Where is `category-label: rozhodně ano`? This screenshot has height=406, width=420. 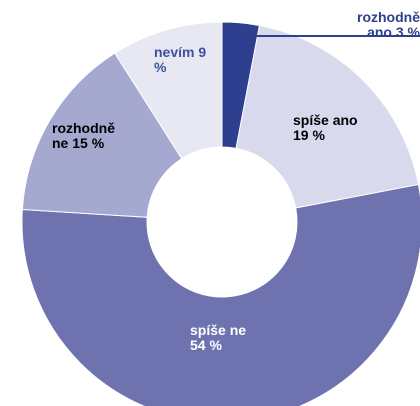
category-label: rozhodně ano is located at coordinates (388, 24).